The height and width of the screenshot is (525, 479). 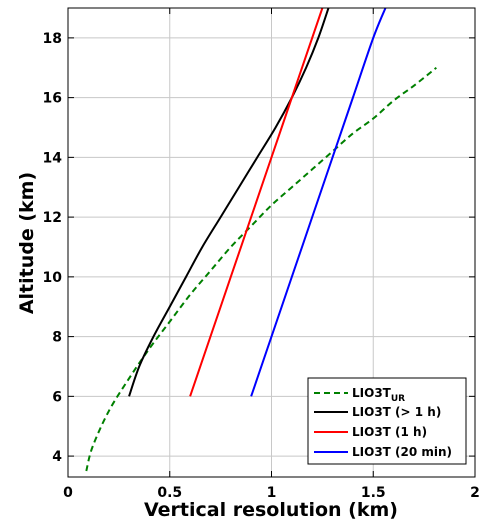 What do you see at coordinates (27, 243) in the screenshot?
I see `y-axis-label: Altitude (km)` at bounding box center [27, 243].